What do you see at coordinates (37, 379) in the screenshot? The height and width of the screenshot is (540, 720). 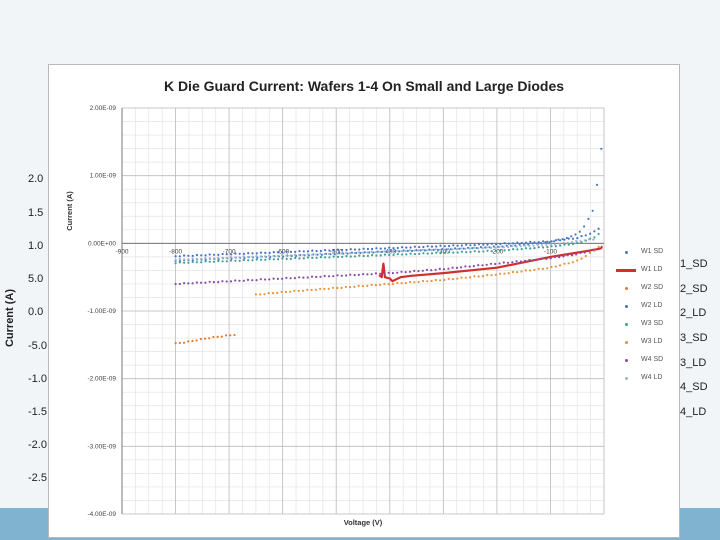 I see `underlying-tick: -1.0` at bounding box center [37, 379].